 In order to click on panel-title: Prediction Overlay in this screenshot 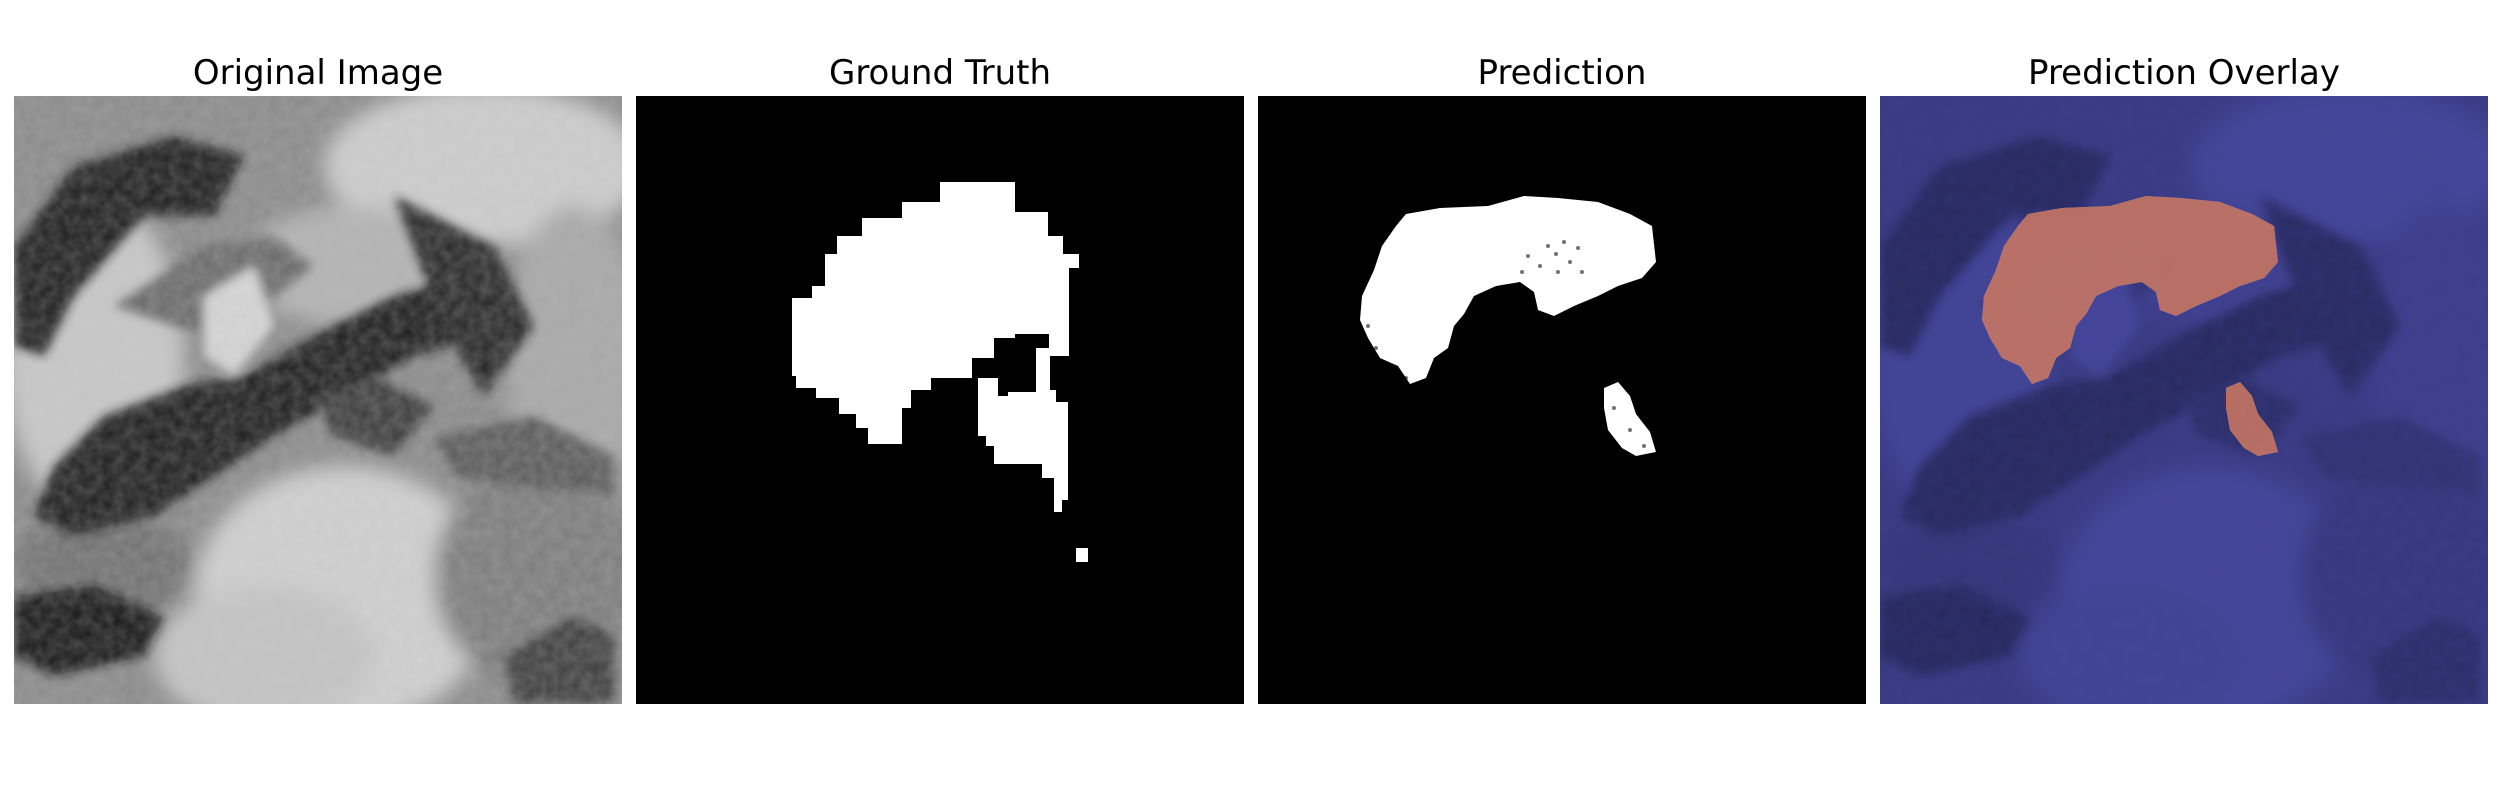, I will do `click(2184, 73)`.